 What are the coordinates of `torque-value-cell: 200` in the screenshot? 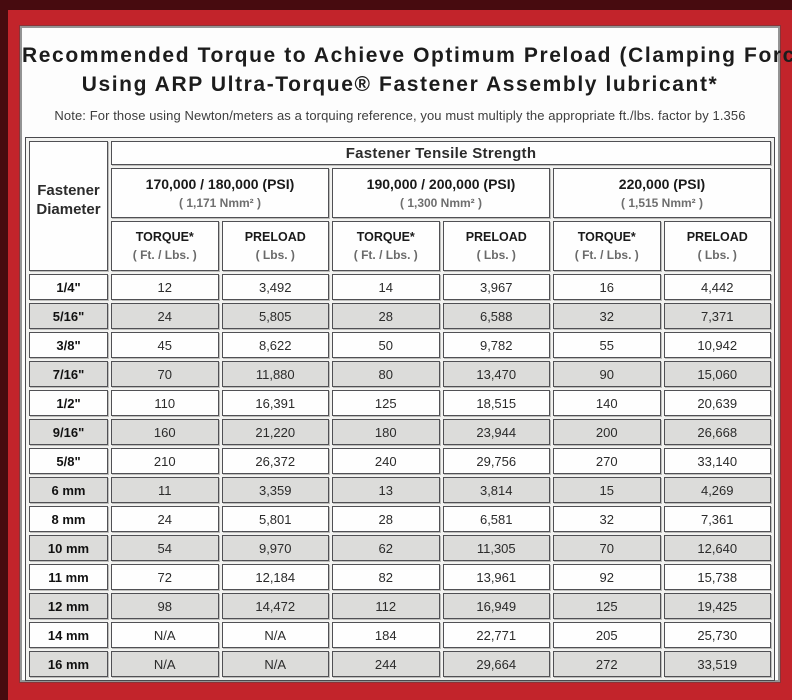 It's located at (607, 432).